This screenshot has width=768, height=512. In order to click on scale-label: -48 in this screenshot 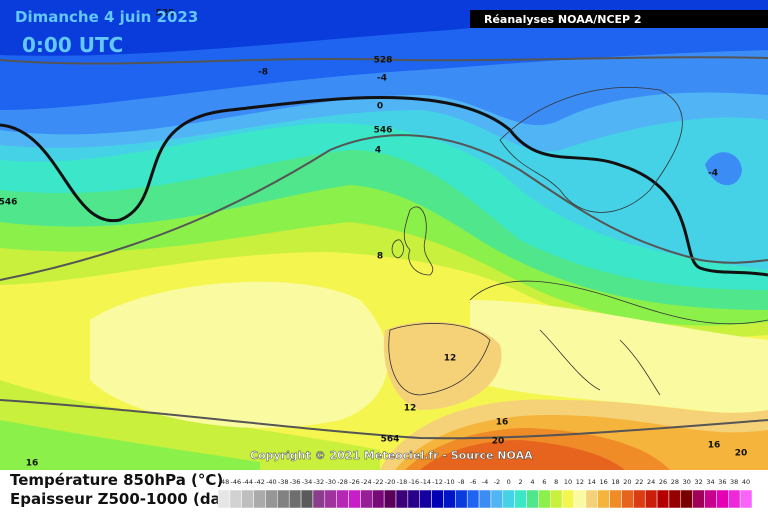, I will do `click(224, 482)`.